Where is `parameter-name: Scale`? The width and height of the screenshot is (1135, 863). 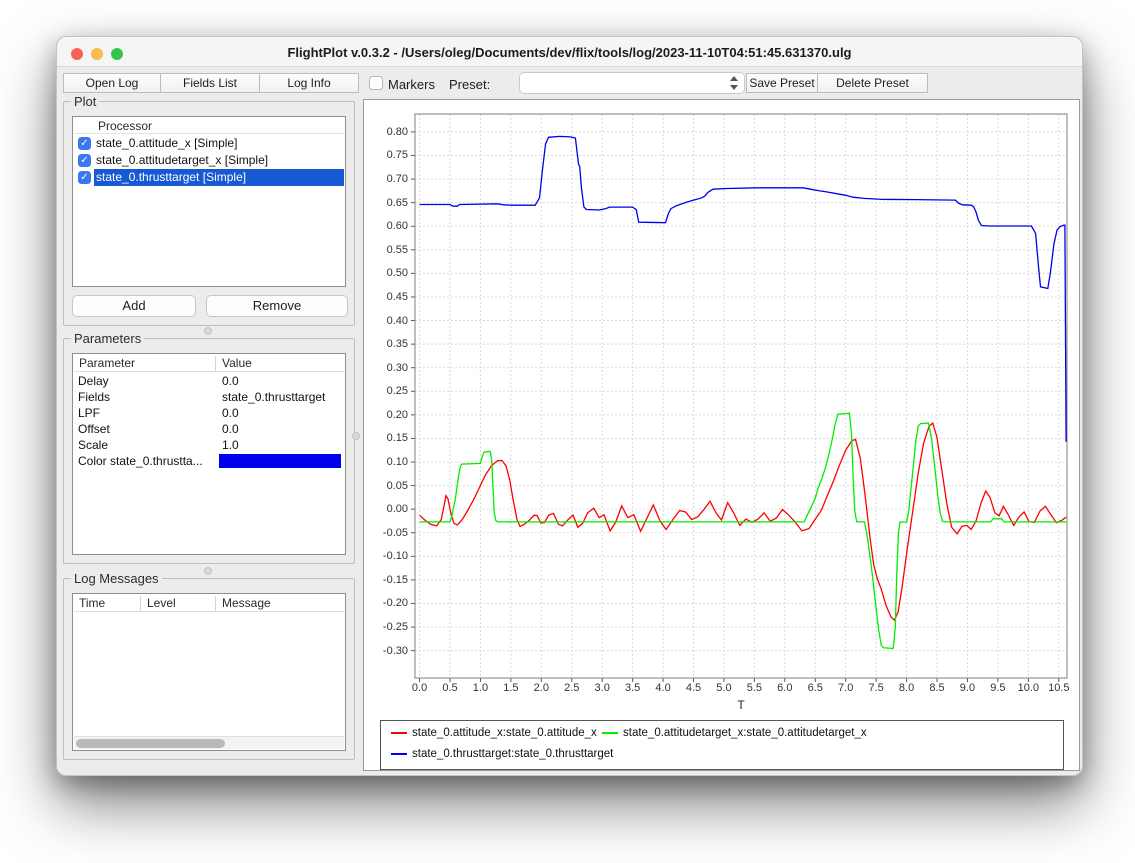
parameter-name: Scale is located at coordinates (93, 445).